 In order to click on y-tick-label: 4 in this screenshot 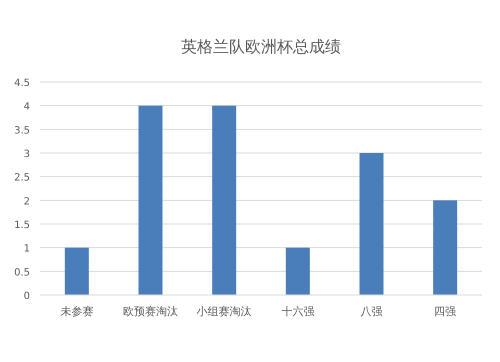, I will do `click(27, 107)`.